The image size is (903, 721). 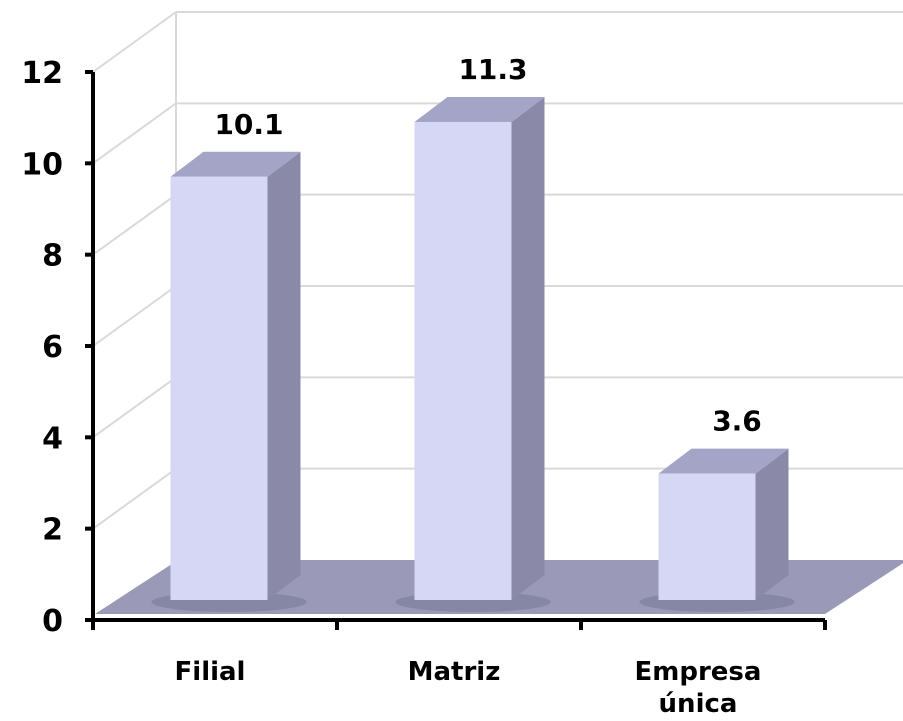 I want to click on y-tick-label: 8, so click(x=52, y=256).